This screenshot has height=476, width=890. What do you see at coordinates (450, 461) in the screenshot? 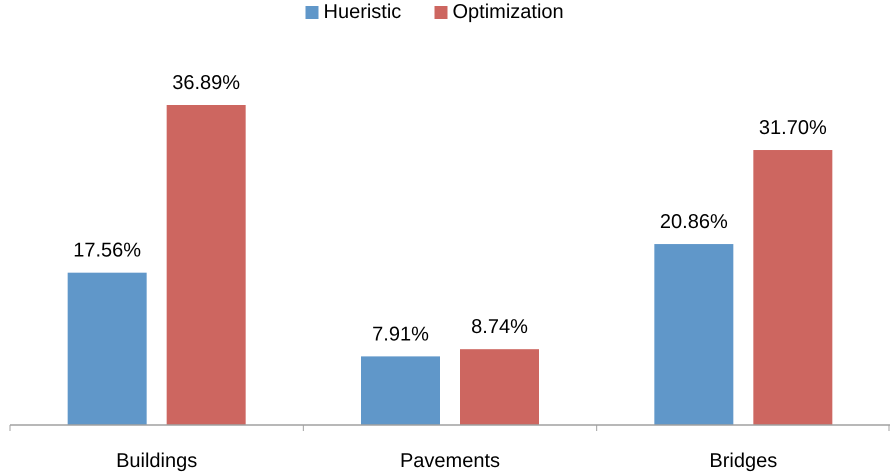
I see `x-tick-label: Pavements` at bounding box center [450, 461].